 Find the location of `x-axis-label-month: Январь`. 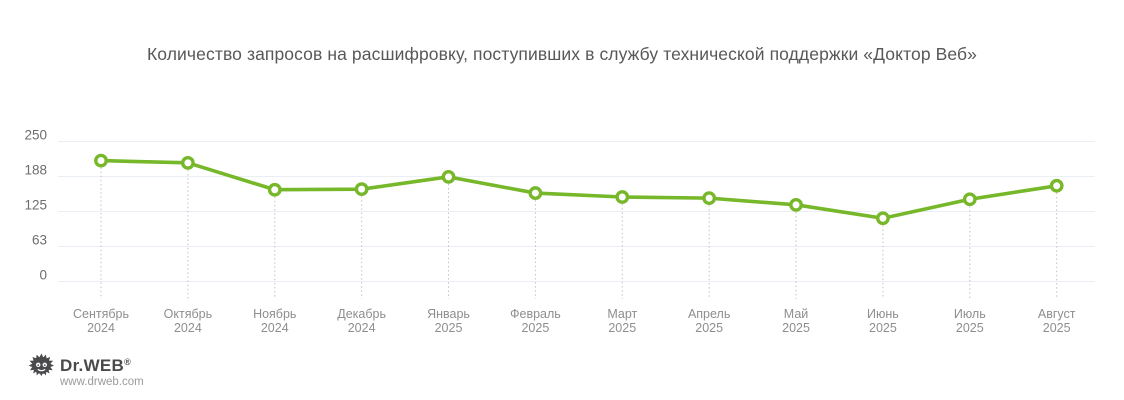

x-axis-label-month: Январь is located at coordinates (448, 314).